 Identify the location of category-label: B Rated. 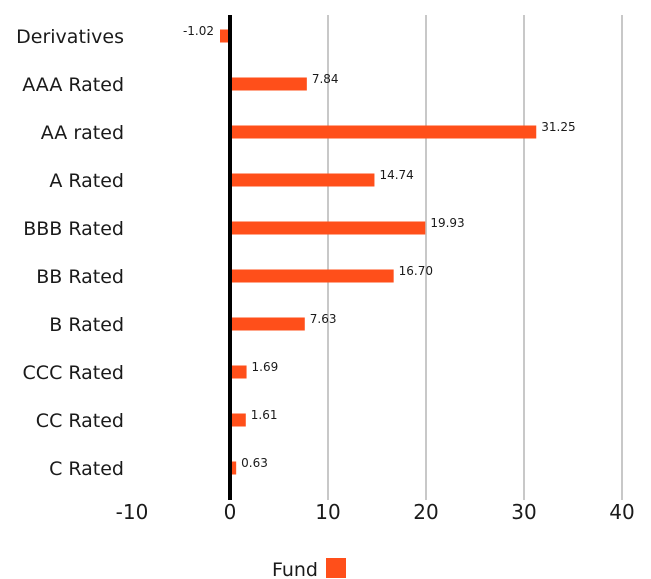
(86, 325).